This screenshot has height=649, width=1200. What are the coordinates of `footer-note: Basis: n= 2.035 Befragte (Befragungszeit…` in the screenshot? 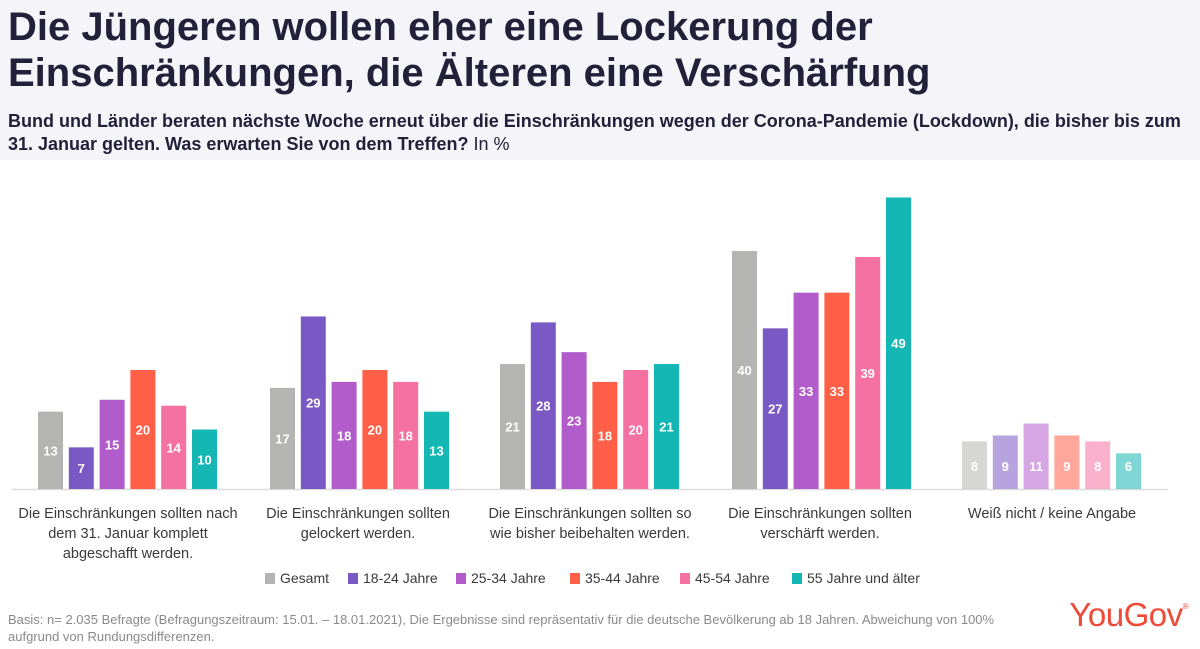 It's located at (501, 628).